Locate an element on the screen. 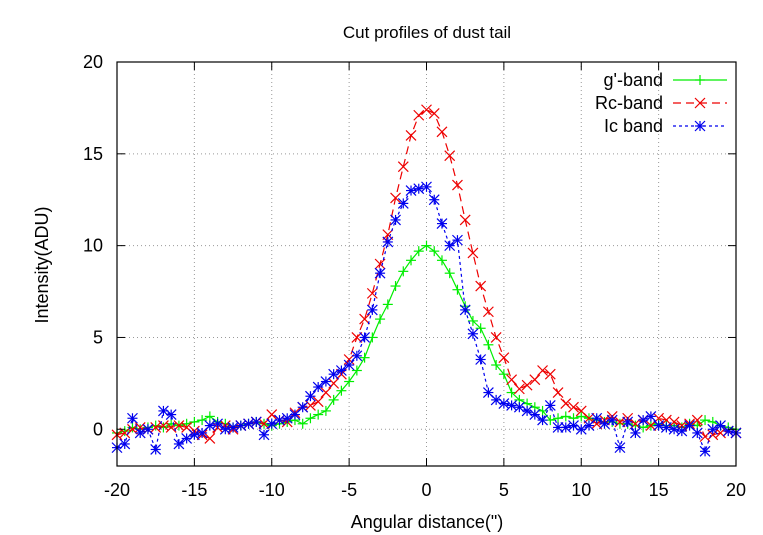  y-tick-label: 5 is located at coordinates (98, 337).